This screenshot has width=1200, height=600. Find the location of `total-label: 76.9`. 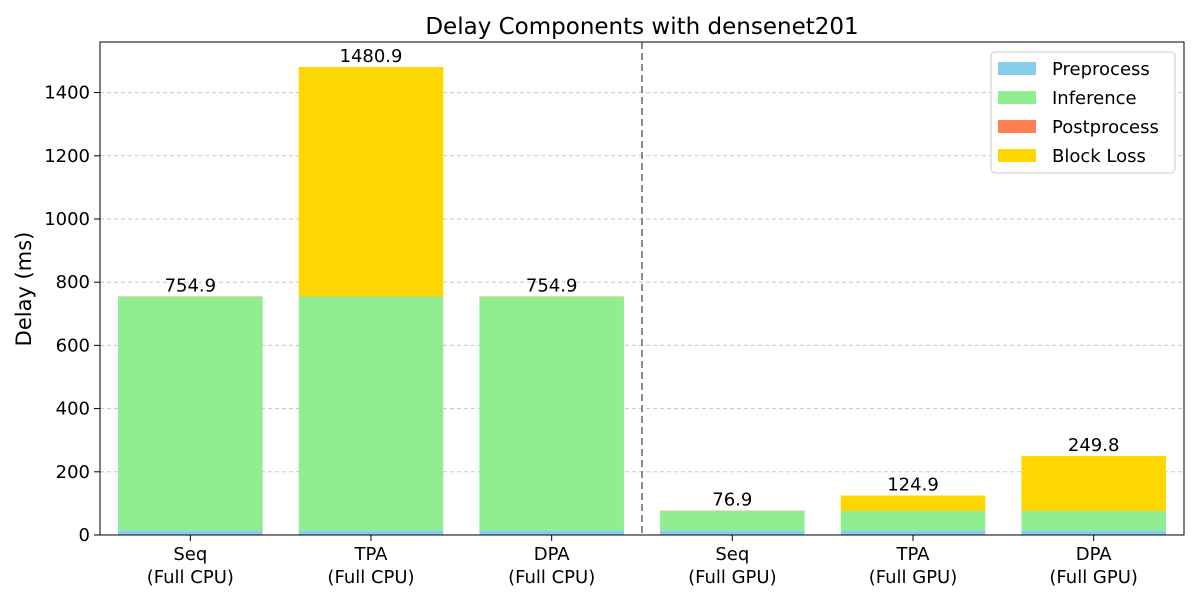

total-label: 76.9 is located at coordinates (732, 500).